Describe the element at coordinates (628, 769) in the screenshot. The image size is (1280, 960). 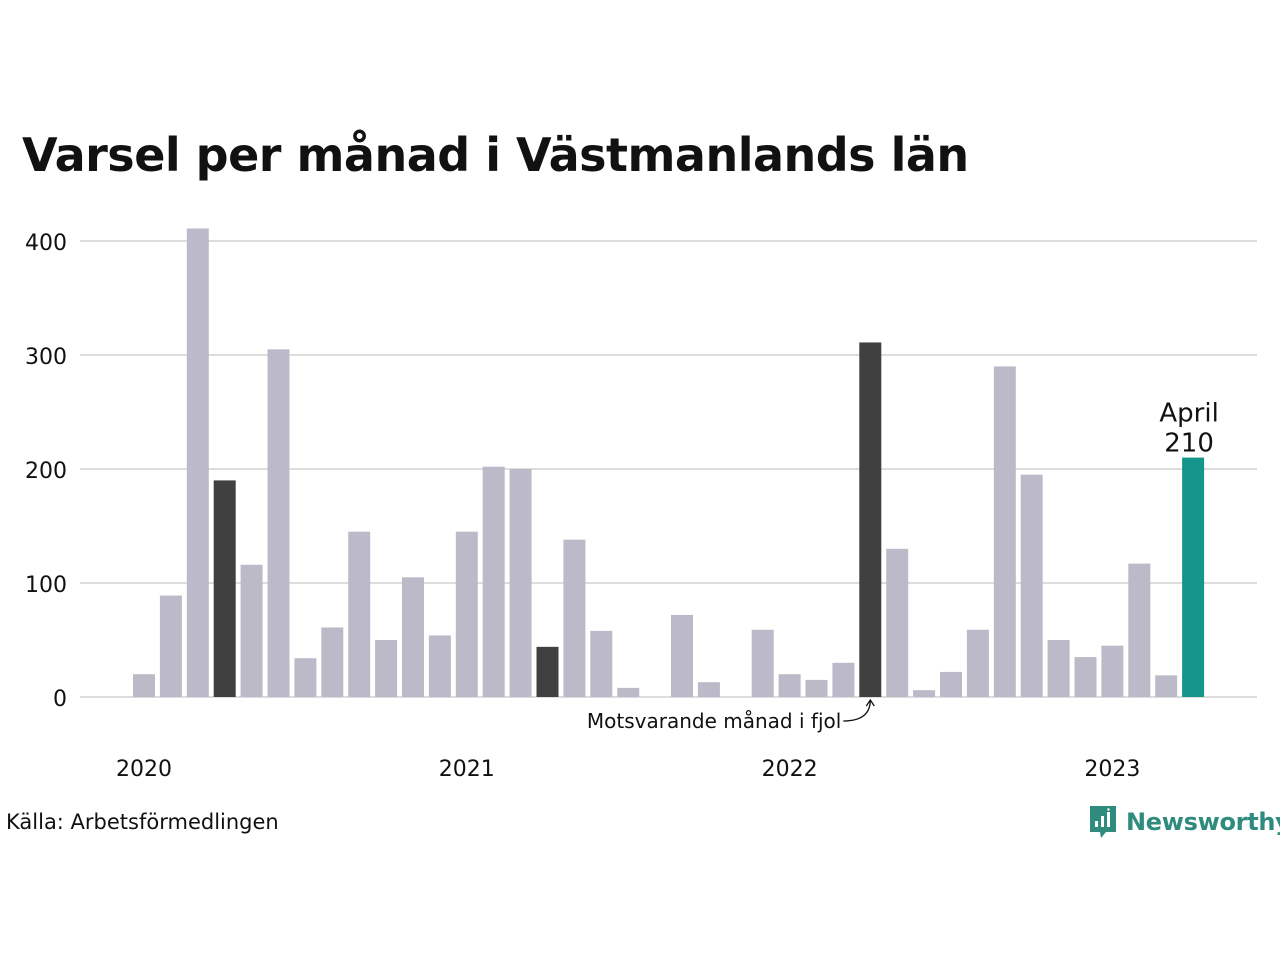
I see `x-axis-year-labels: 2020 2021 2022 2023` at that location.